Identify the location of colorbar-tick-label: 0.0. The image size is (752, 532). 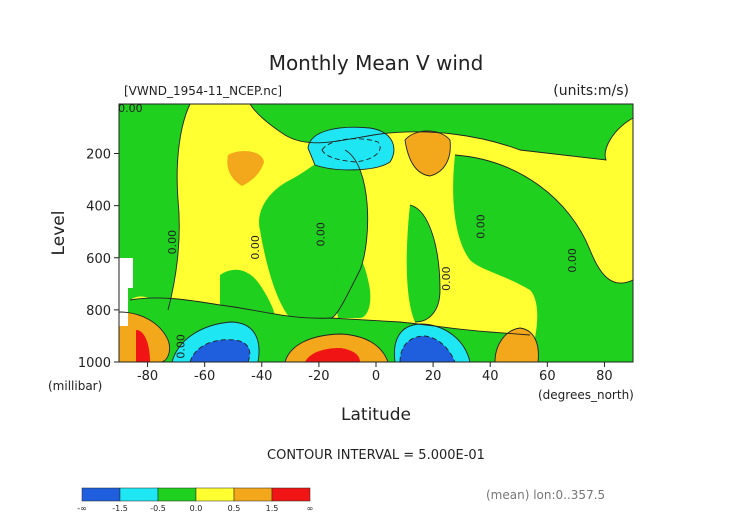
(196, 508).